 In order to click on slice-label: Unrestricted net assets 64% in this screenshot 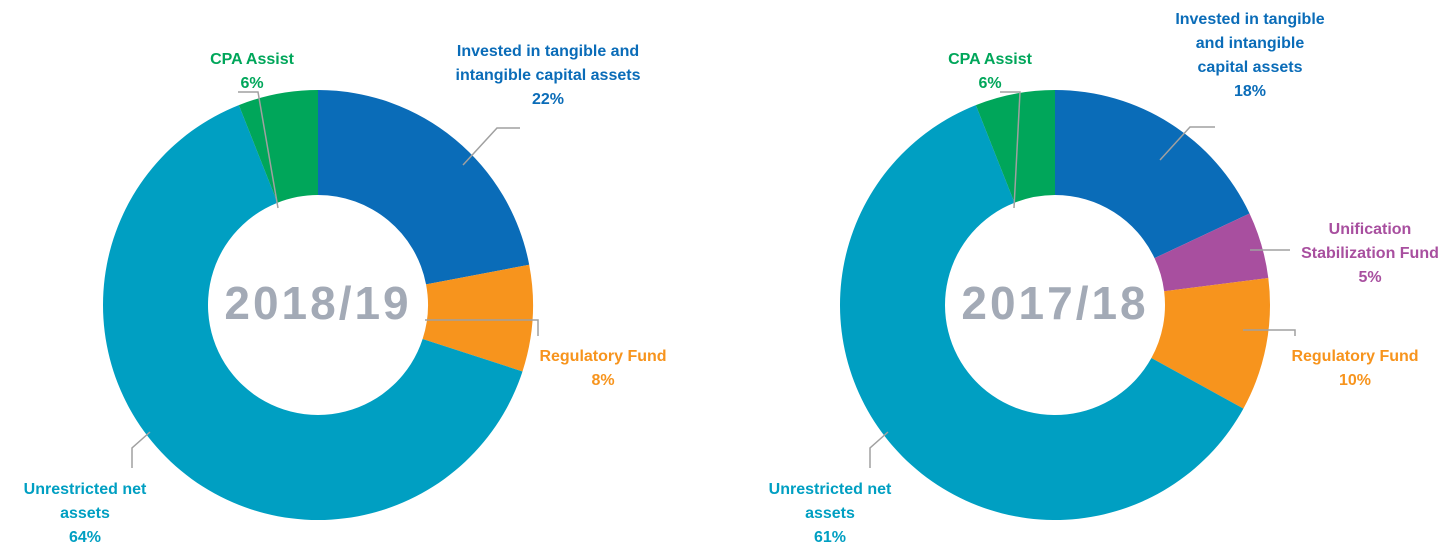, I will do `click(85, 514)`.